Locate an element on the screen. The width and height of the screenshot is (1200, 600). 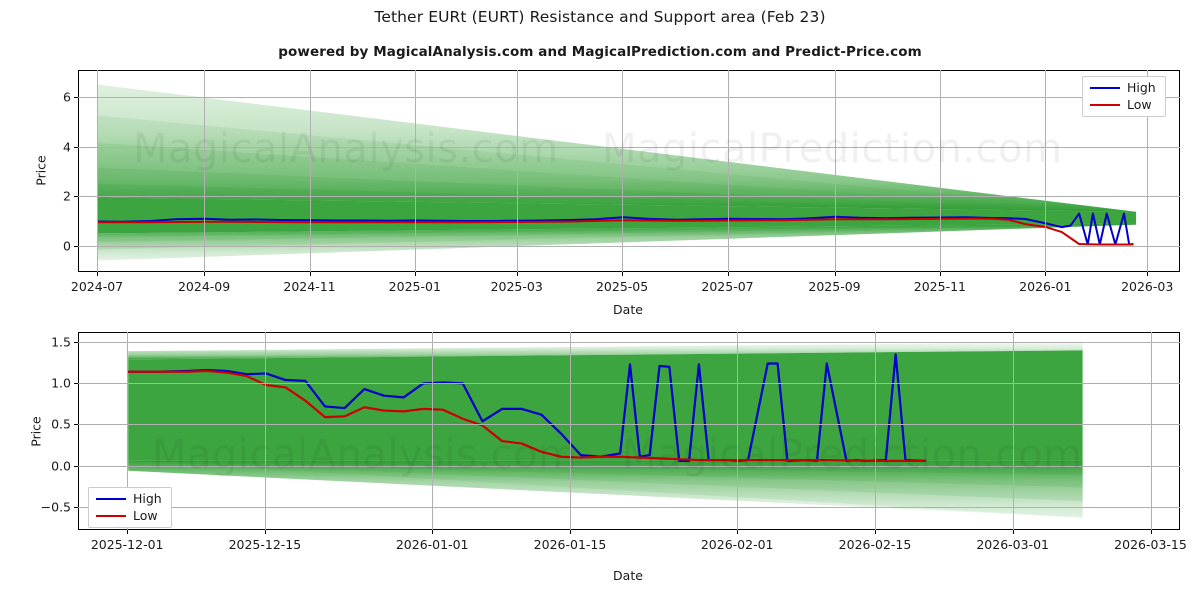
x-tick-label: 2026-02-01 is located at coordinates (737, 544).